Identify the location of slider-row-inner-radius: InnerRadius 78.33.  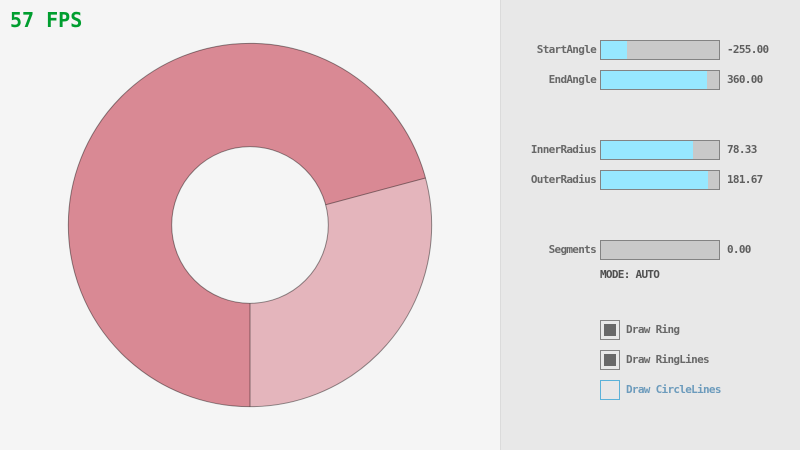
(400, 150).